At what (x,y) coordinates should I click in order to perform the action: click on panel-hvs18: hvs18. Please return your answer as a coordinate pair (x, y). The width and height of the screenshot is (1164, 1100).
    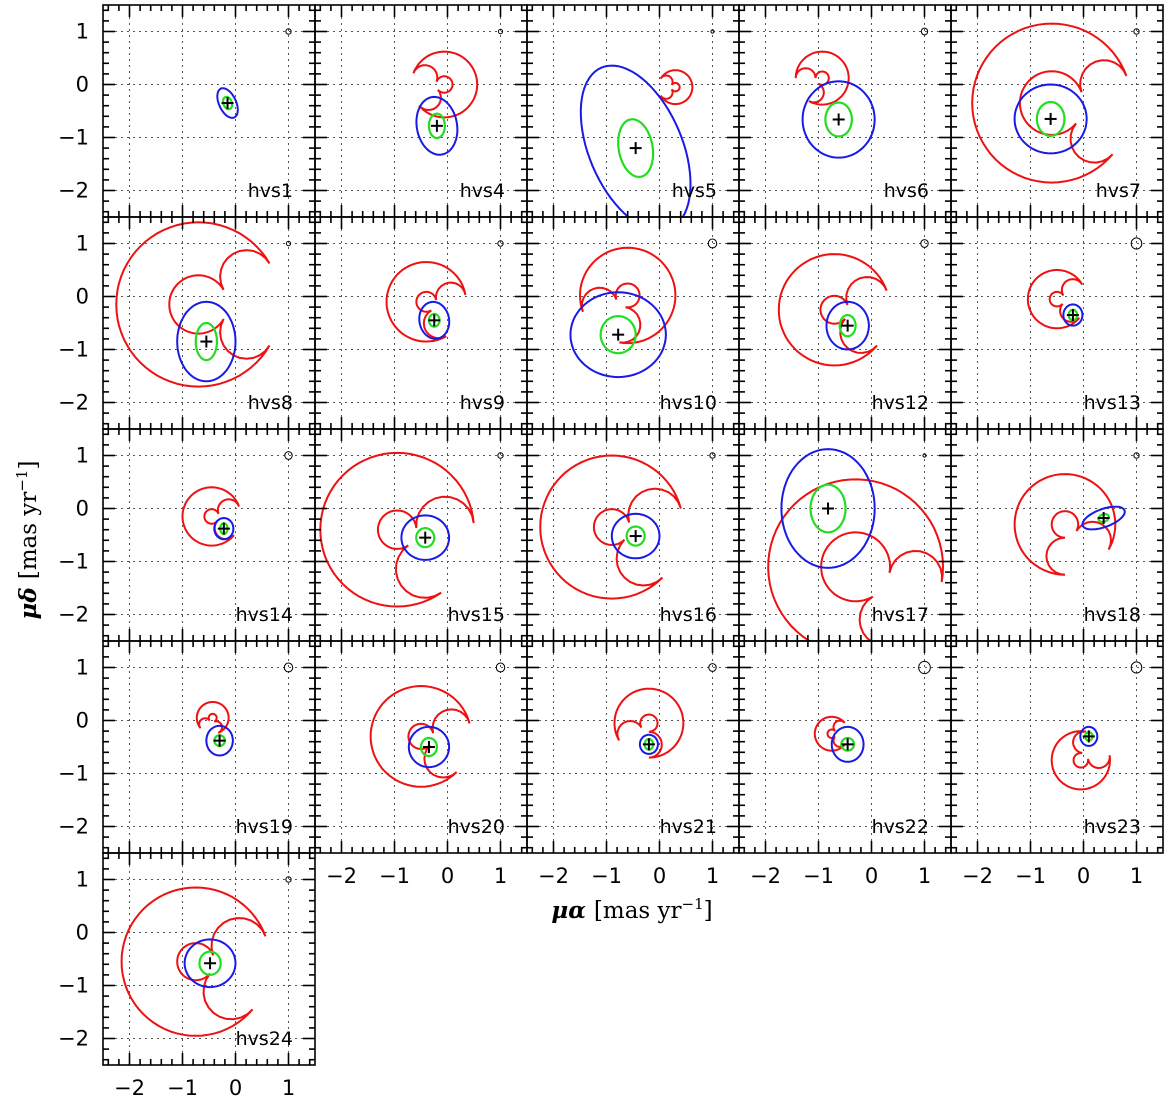
    Looking at the image, I should click on (1057, 535).